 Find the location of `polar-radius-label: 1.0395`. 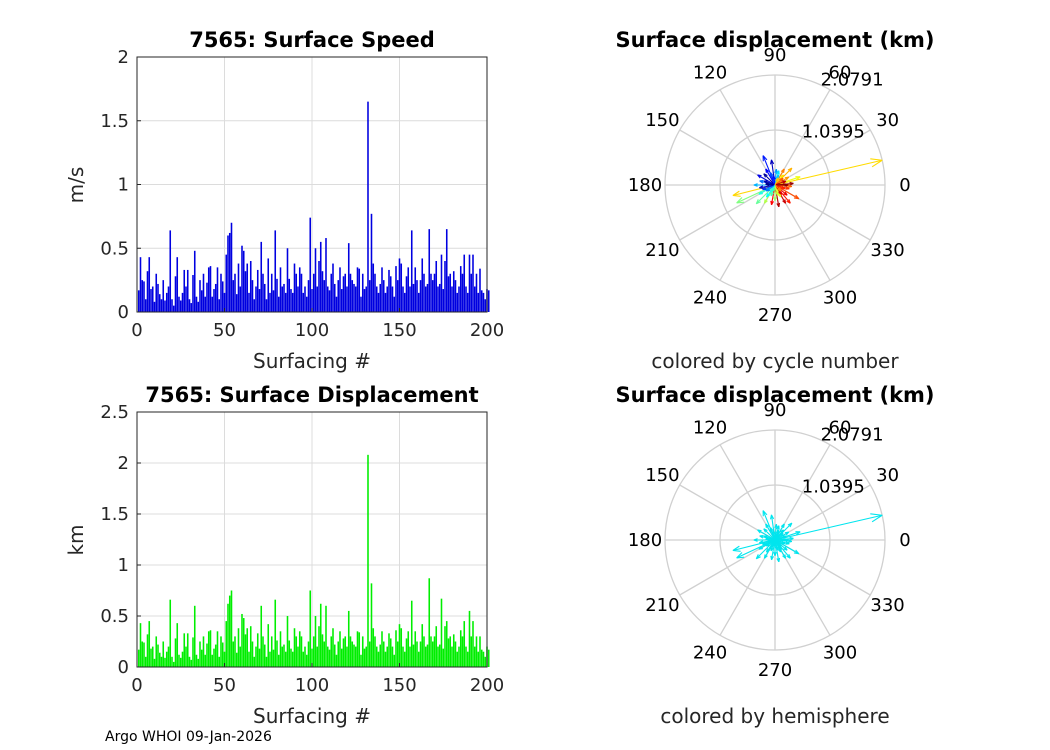

polar-radius-label: 1.0395 is located at coordinates (833, 131).